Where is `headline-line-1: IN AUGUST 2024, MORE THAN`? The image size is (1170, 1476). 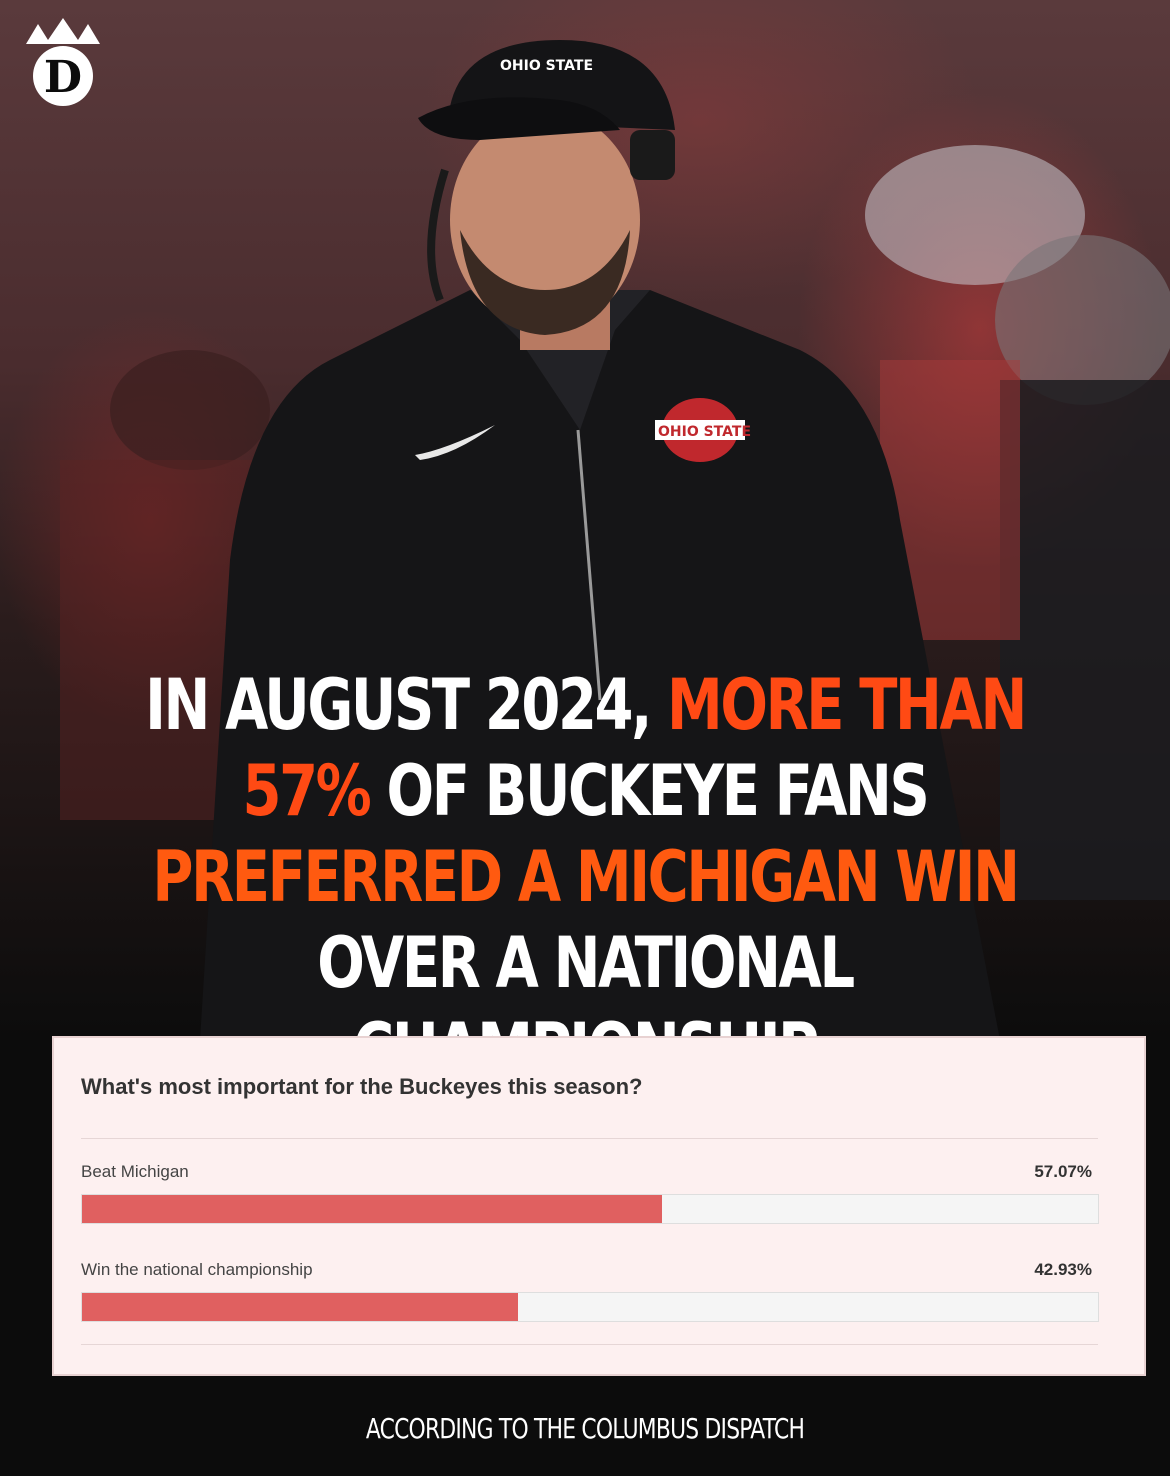 headline-line-1: IN AUGUST 2024, MORE THAN is located at coordinates (585, 705).